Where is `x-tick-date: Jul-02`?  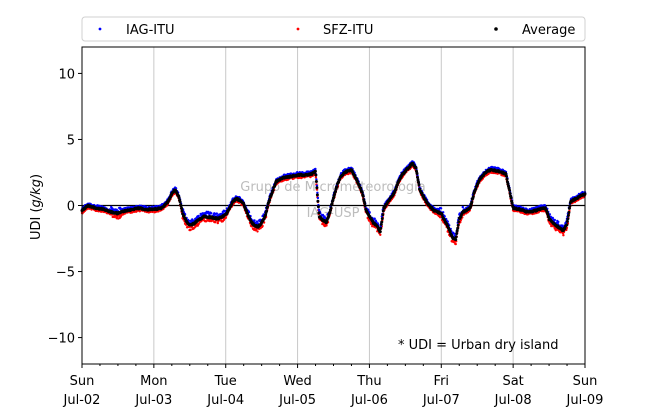 x-tick-date: Jul-02 is located at coordinates (82, 400).